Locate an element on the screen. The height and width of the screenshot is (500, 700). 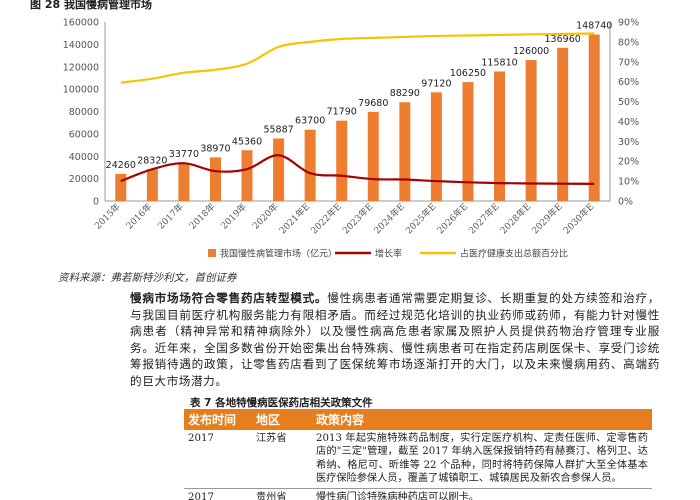
x-tick-label: 2020年 is located at coordinates (265, 216).